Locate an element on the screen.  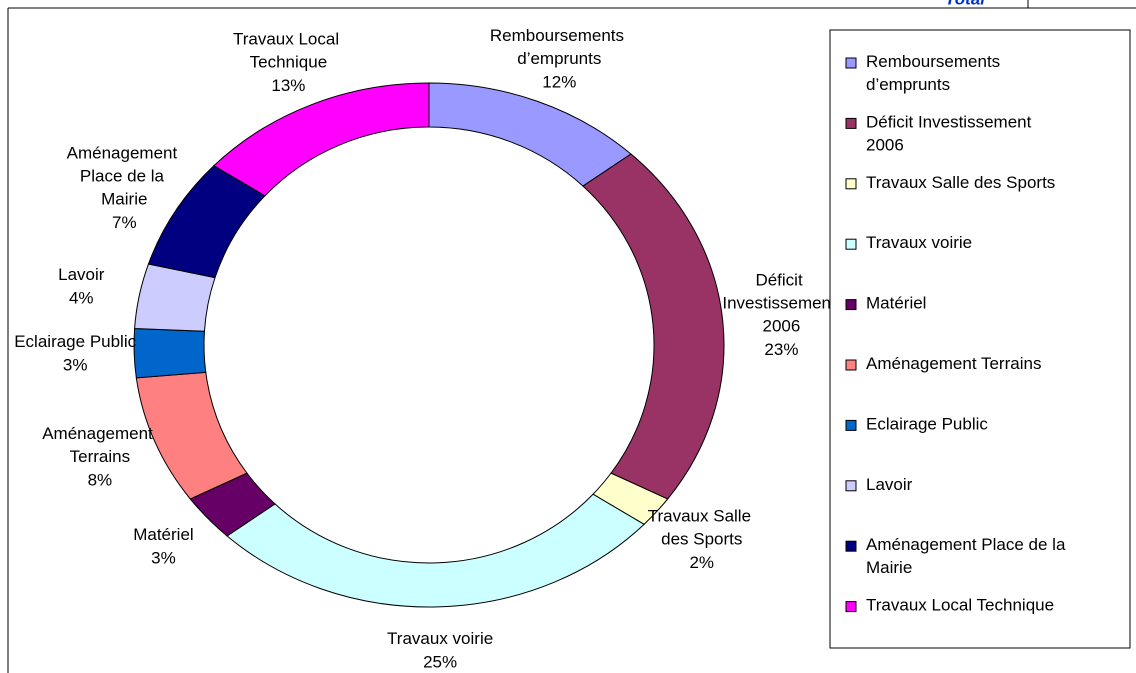
legend-label: Matériel is located at coordinates (896, 303).